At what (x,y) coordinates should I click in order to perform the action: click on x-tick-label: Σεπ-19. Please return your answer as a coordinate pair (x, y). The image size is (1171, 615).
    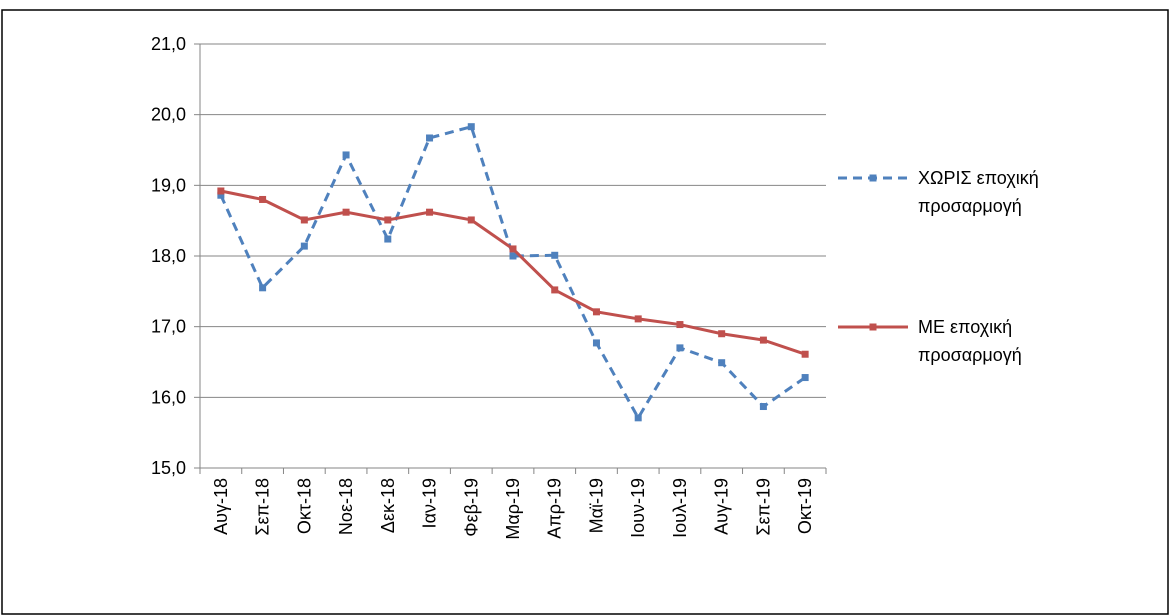
    Looking at the image, I should click on (763, 507).